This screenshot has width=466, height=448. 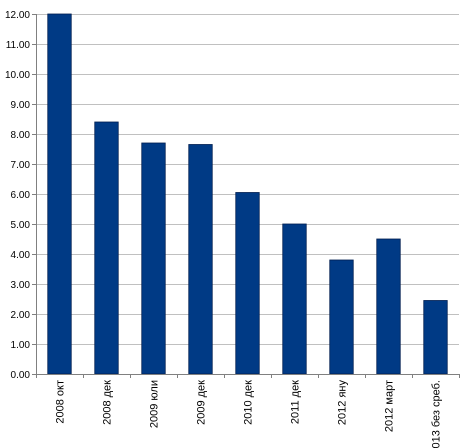 I want to click on x-category-label: 2008 окт, so click(x=61, y=402).